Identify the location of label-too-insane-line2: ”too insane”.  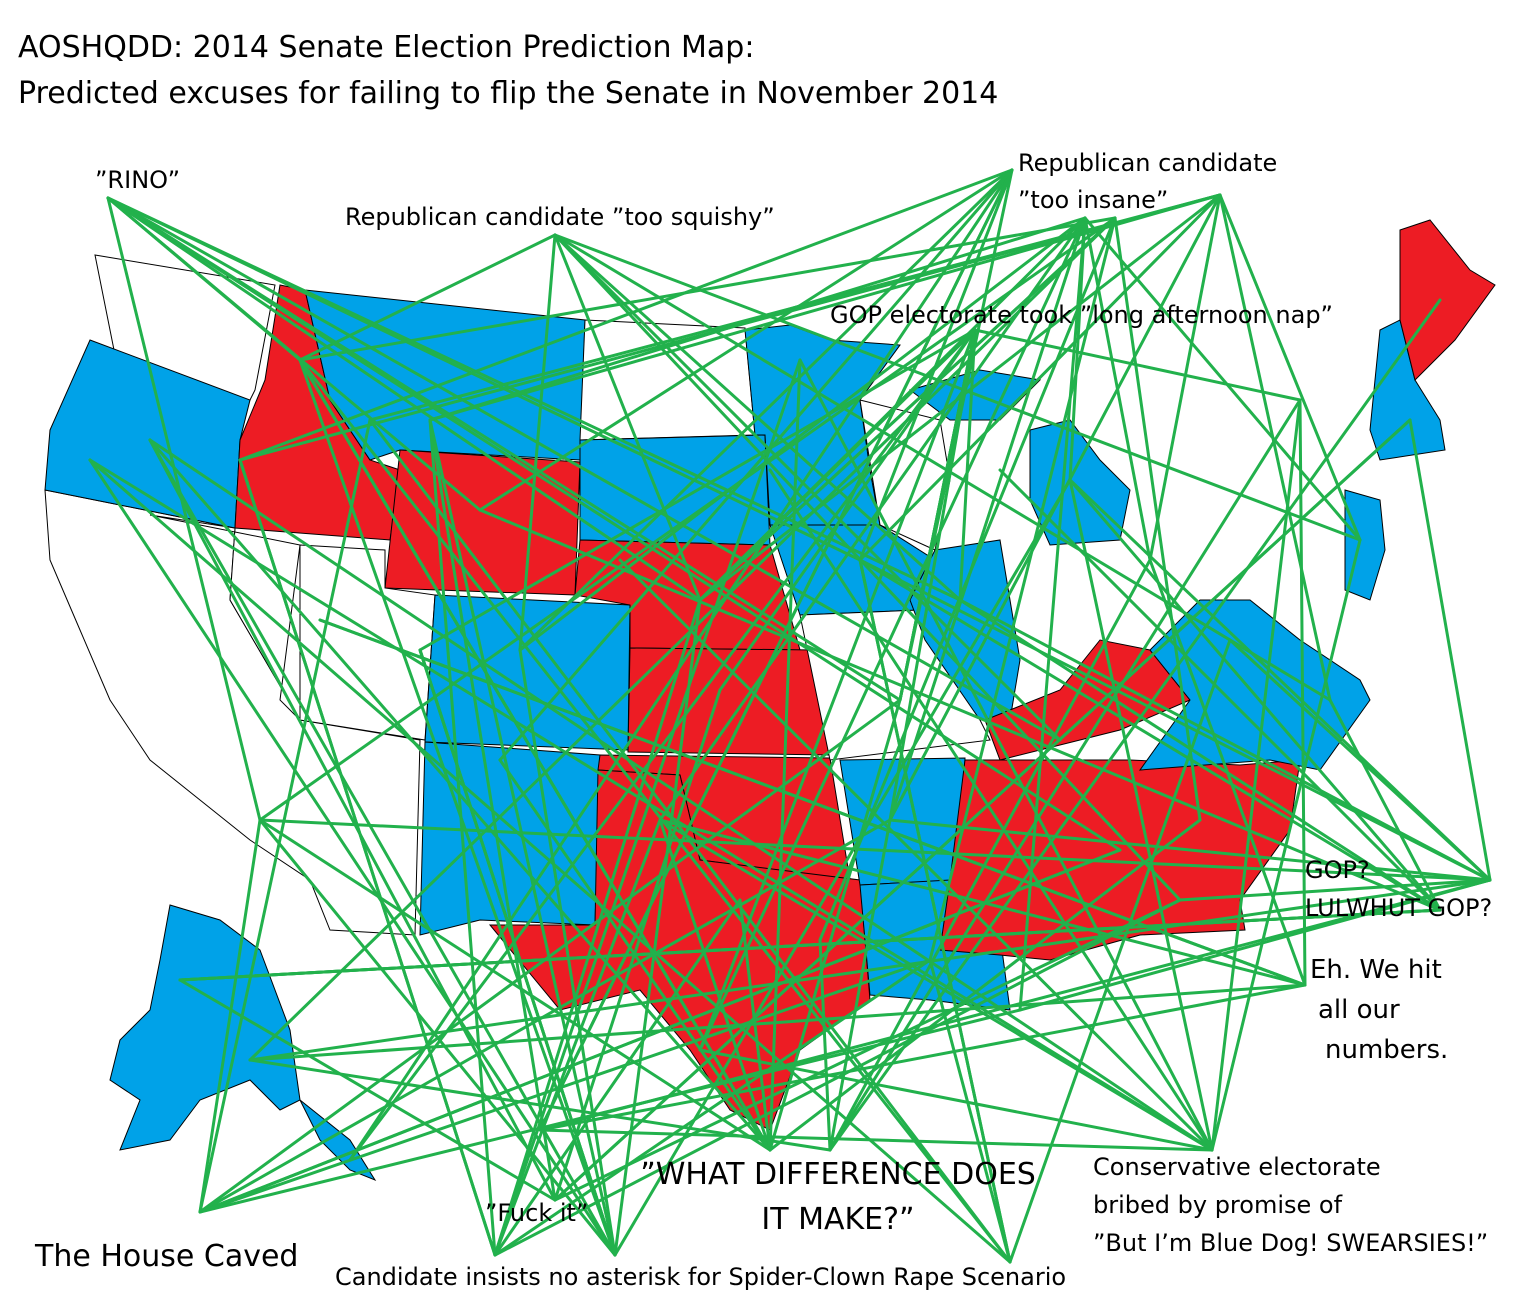
(1093, 200).